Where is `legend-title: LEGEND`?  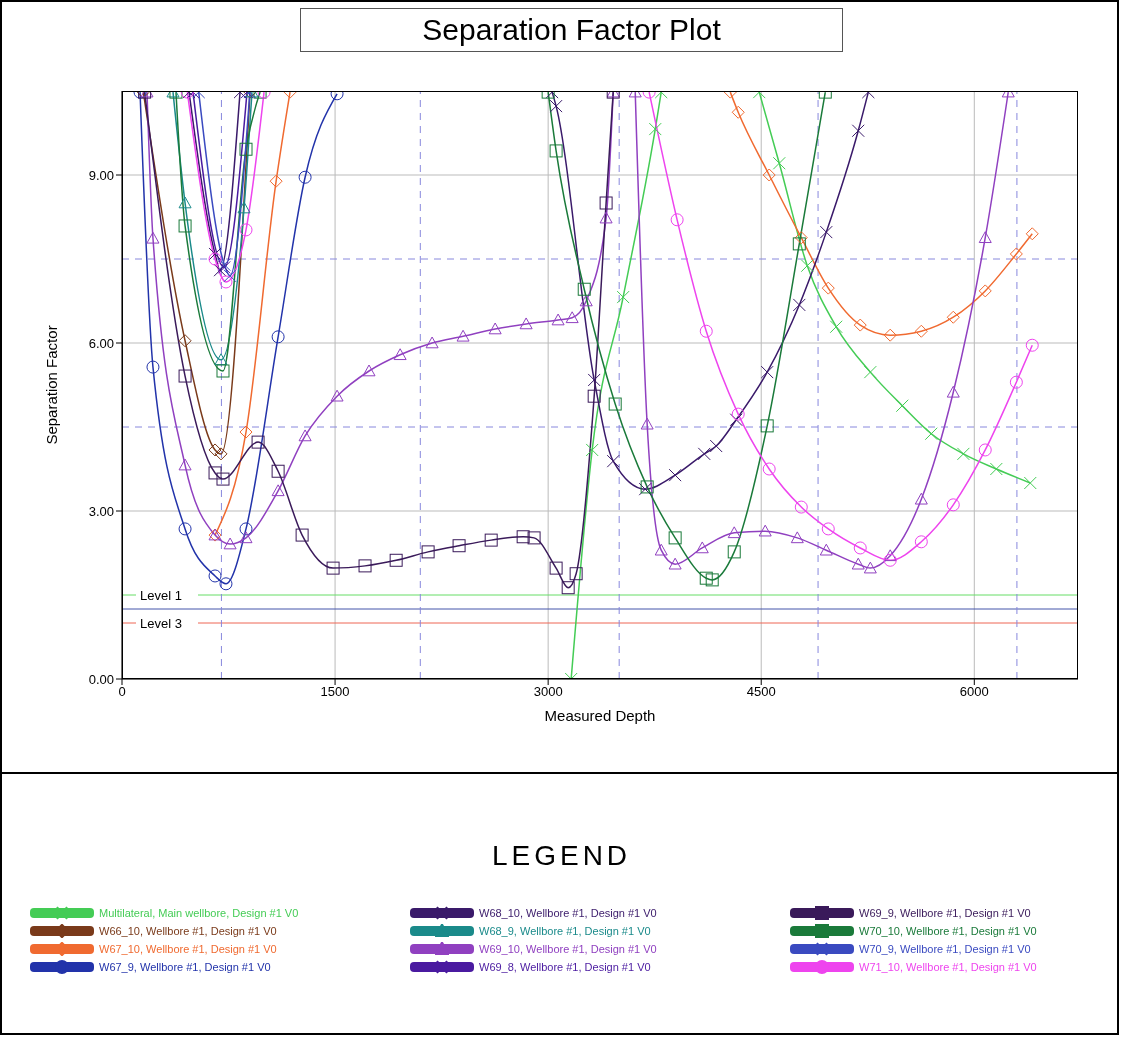
legend-title: LEGEND is located at coordinates (561, 856).